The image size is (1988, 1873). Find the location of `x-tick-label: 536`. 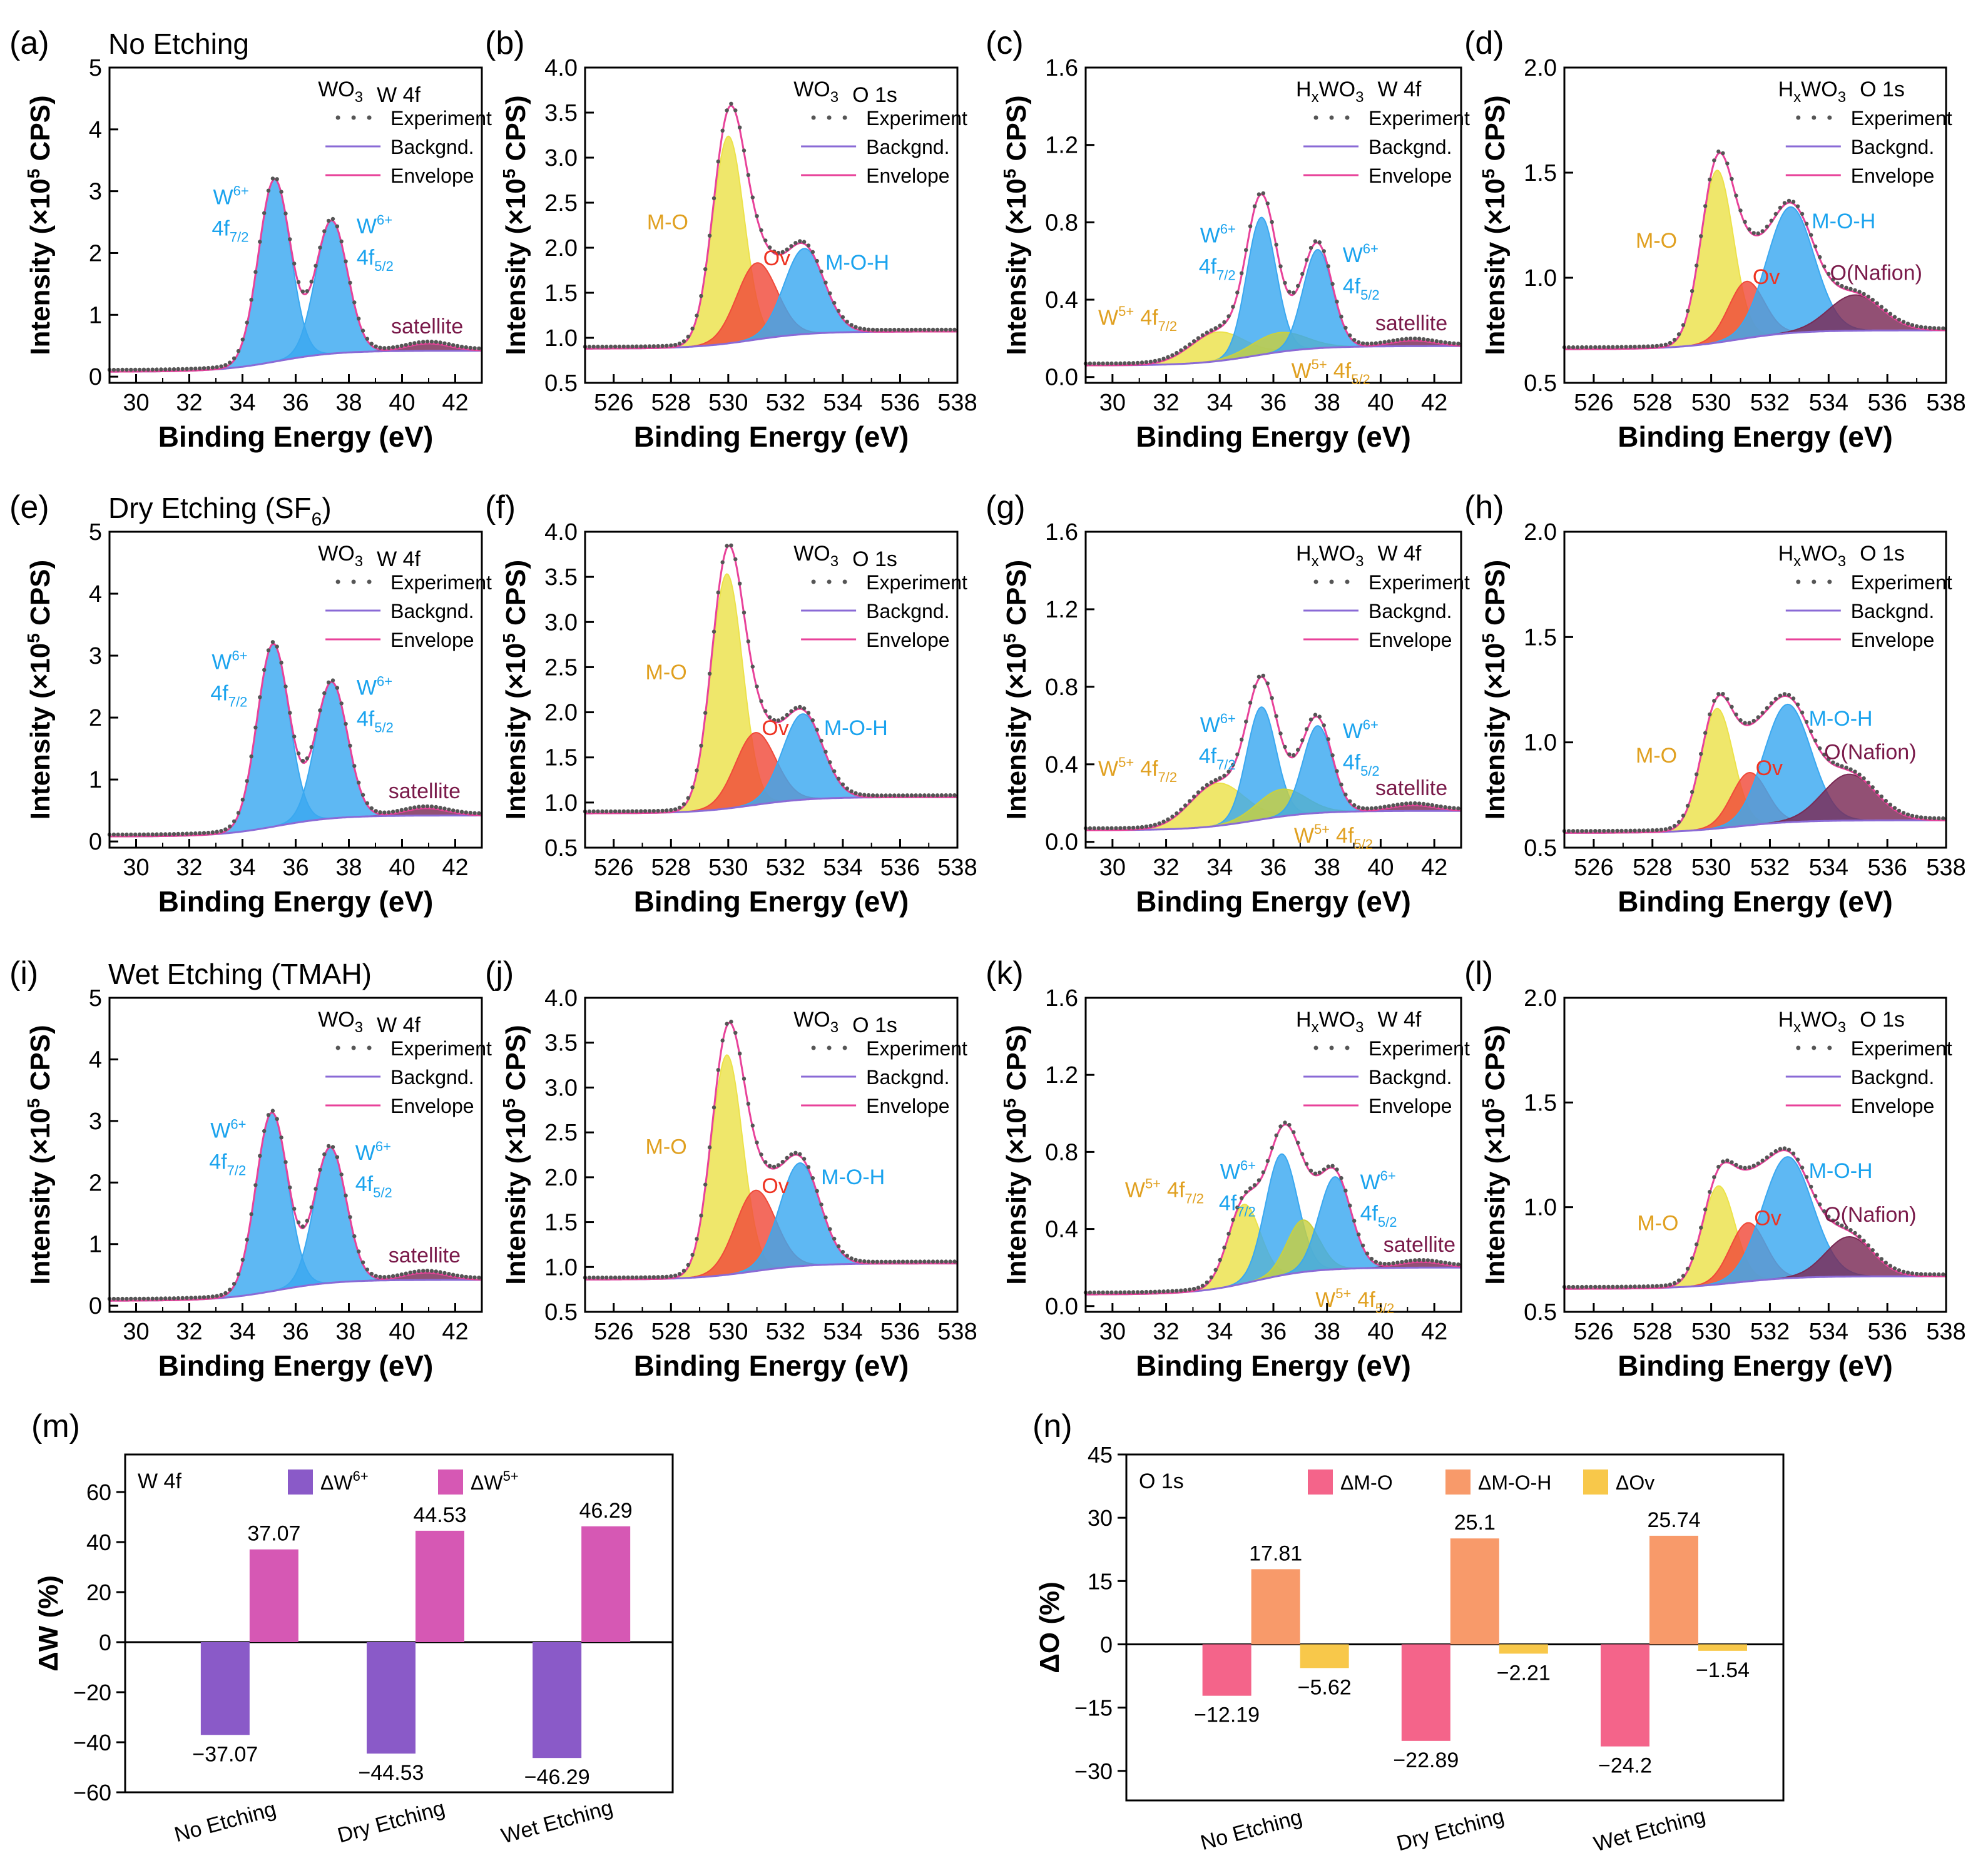

x-tick-label: 536 is located at coordinates (900, 1332).